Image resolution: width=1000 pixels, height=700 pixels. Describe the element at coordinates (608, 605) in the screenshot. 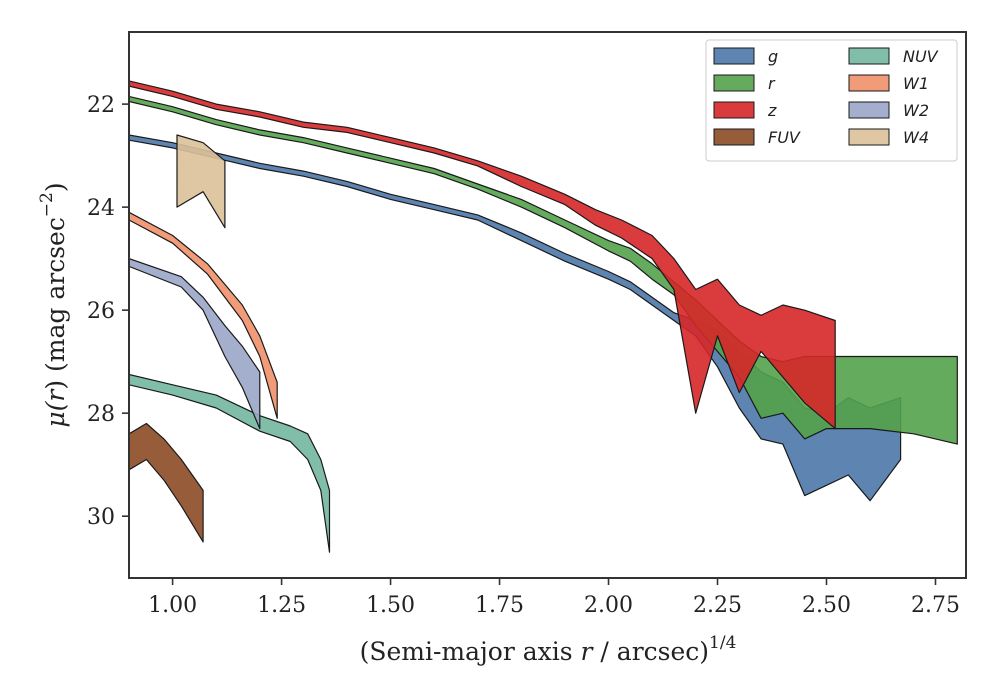

I see `x-tick-label: 2.00` at that location.